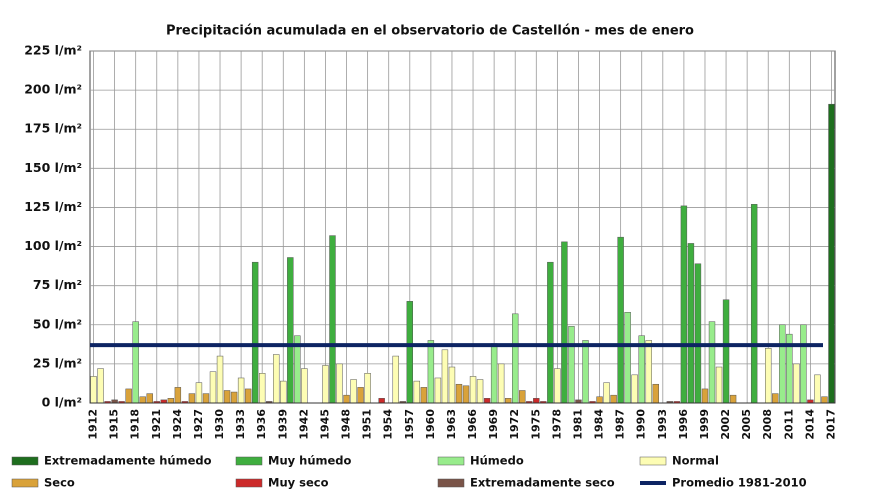  What do you see at coordinates (62, 402) in the screenshot?
I see `y-tick-label: 0 l/m²` at bounding box center [62, 402].